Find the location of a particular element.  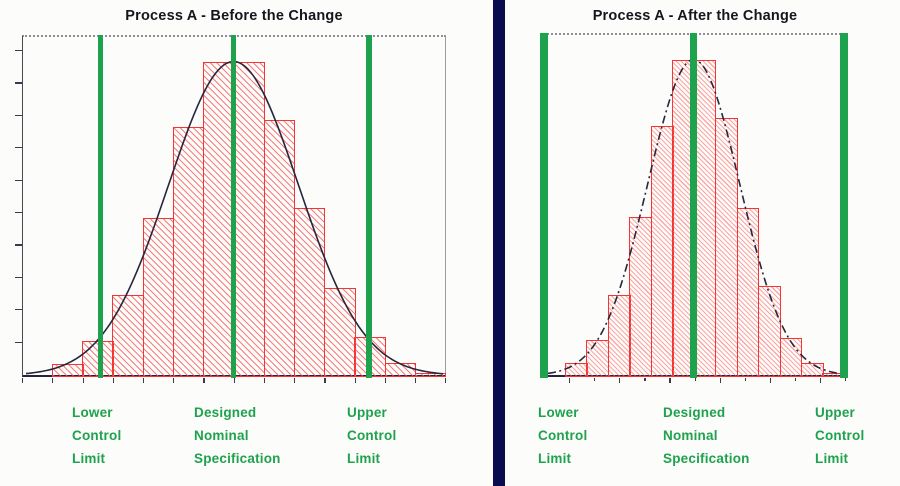

ucl-label-before: Upper Control Limit is located at coordinates (371, 435).